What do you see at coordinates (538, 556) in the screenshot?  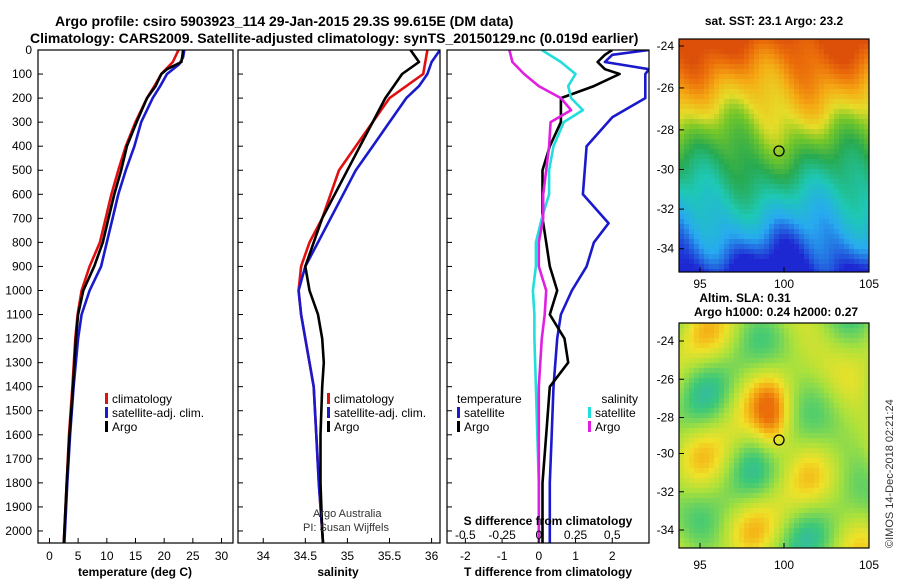 I see `x-tick-label: 0` at bounding box center [538, 556].